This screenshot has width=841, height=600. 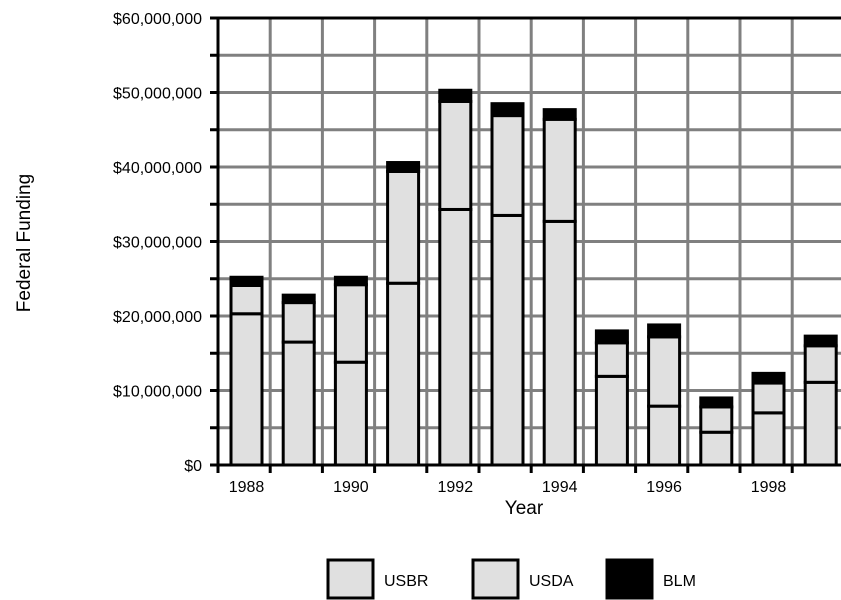 I want to click on y-tick-label: $60,000,000, so click(x=157, y=19).